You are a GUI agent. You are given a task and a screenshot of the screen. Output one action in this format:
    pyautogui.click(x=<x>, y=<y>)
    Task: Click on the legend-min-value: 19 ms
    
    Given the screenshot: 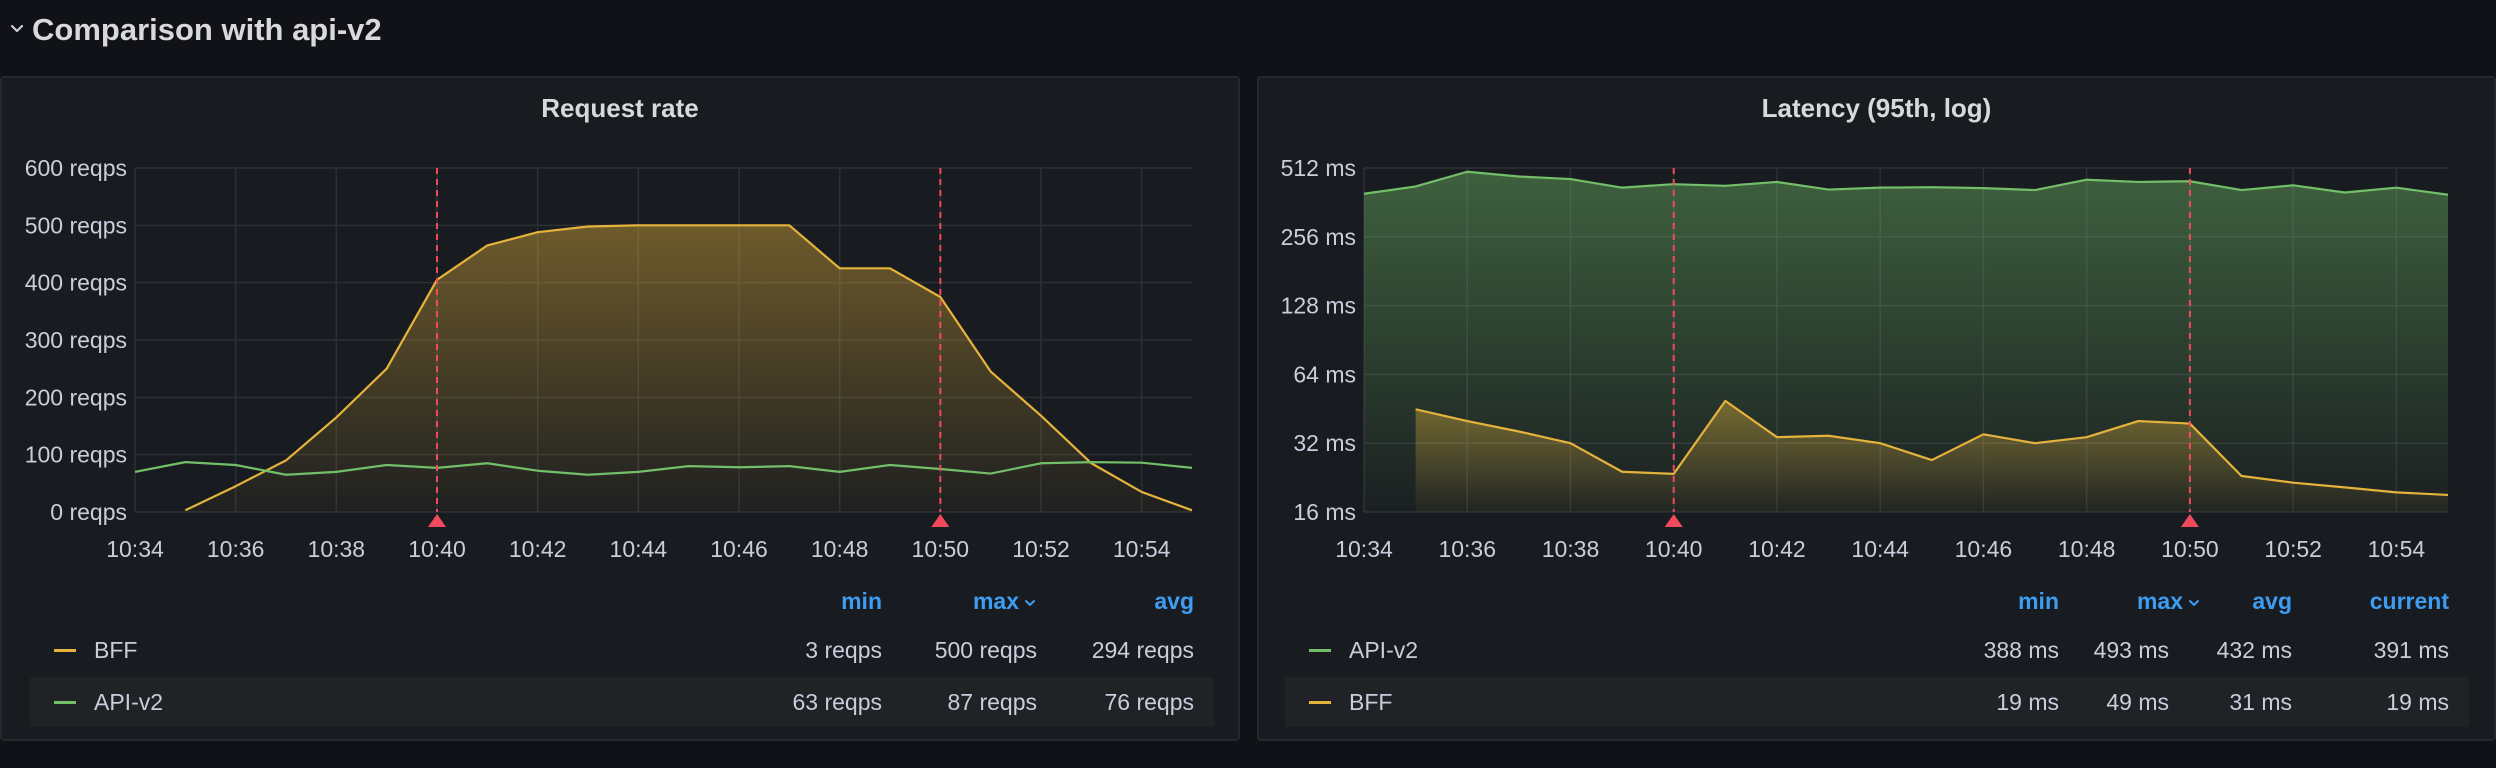 What is the action you would take?
    pyautogui.click(x=2027, y=702)
    